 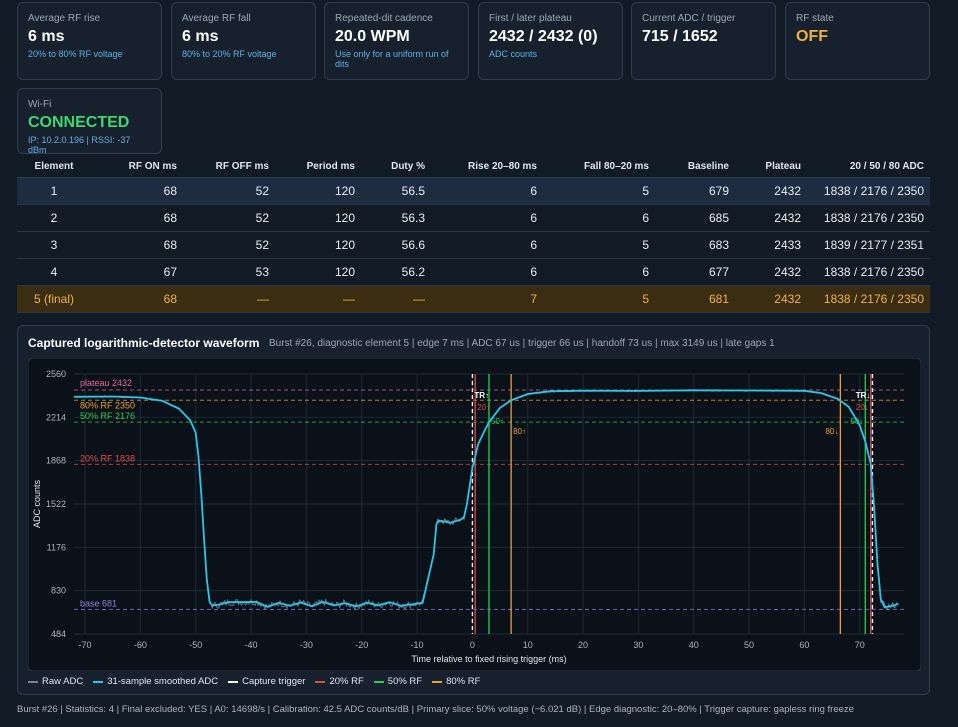 I want to click on table-cell: 2, so click(x=54, y=218).